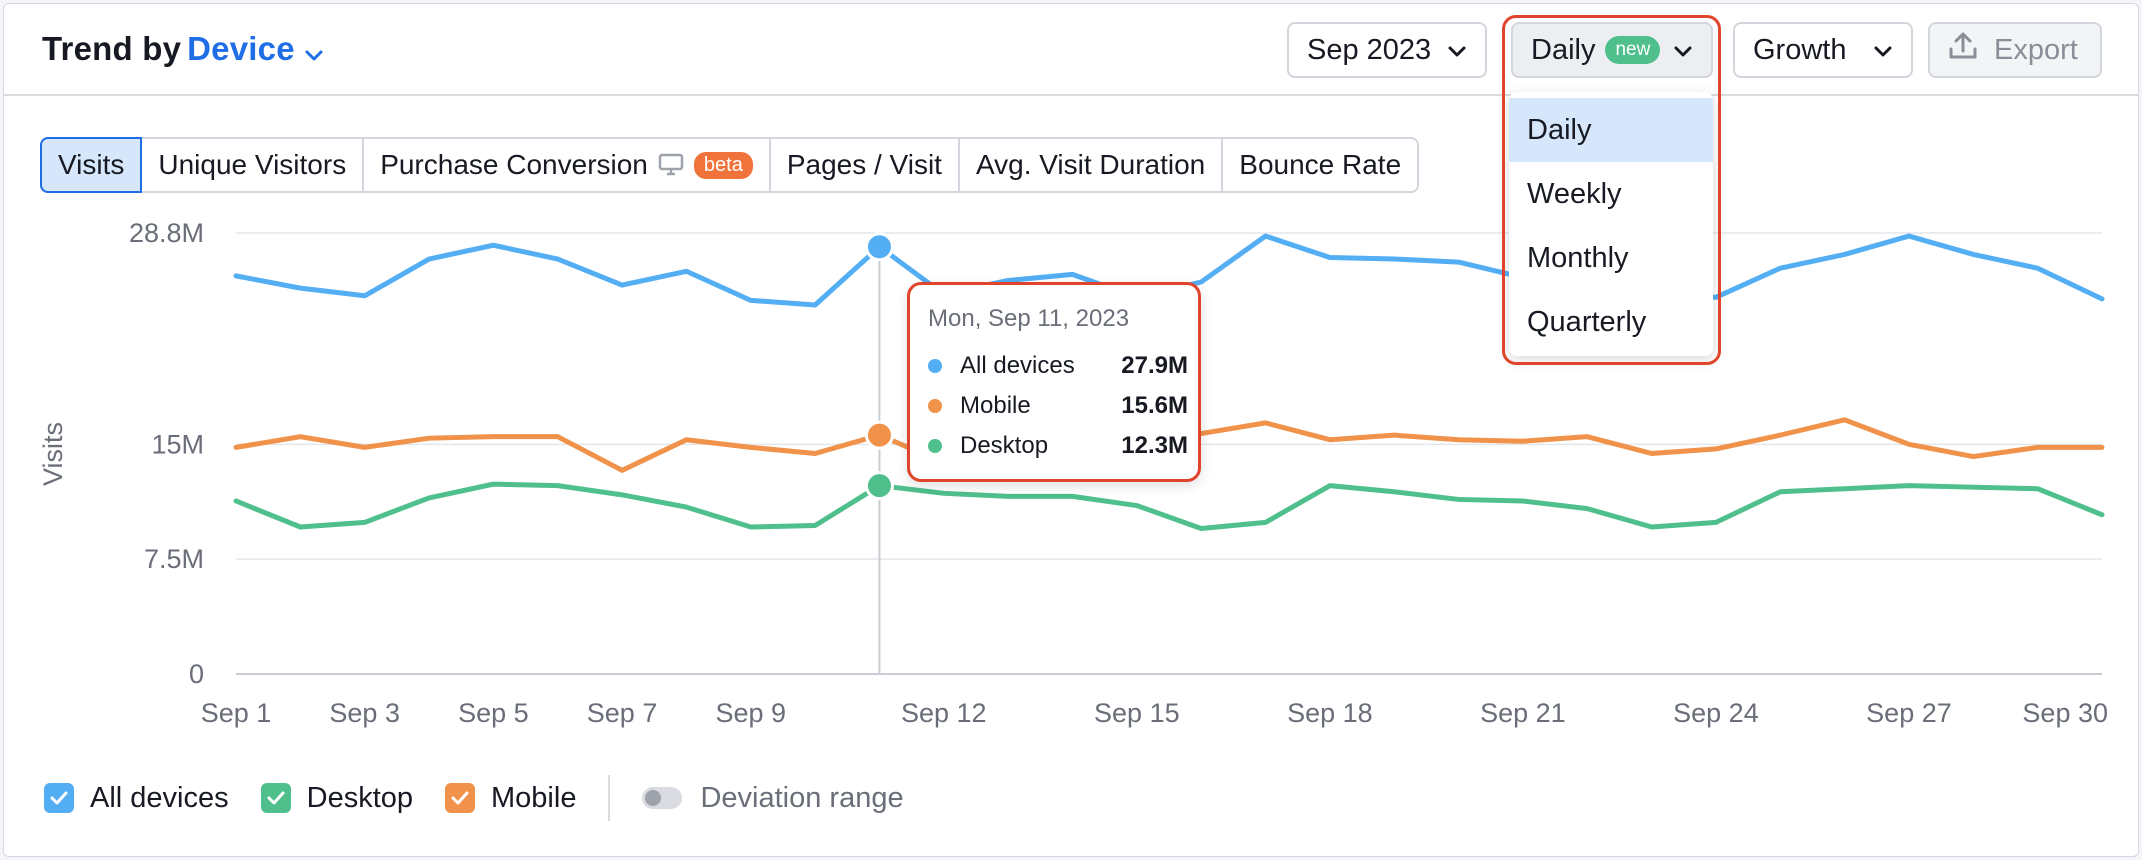  Describe the element at coordinates (662, 798) in the screenshot. I see `toggle-switch` at that location.